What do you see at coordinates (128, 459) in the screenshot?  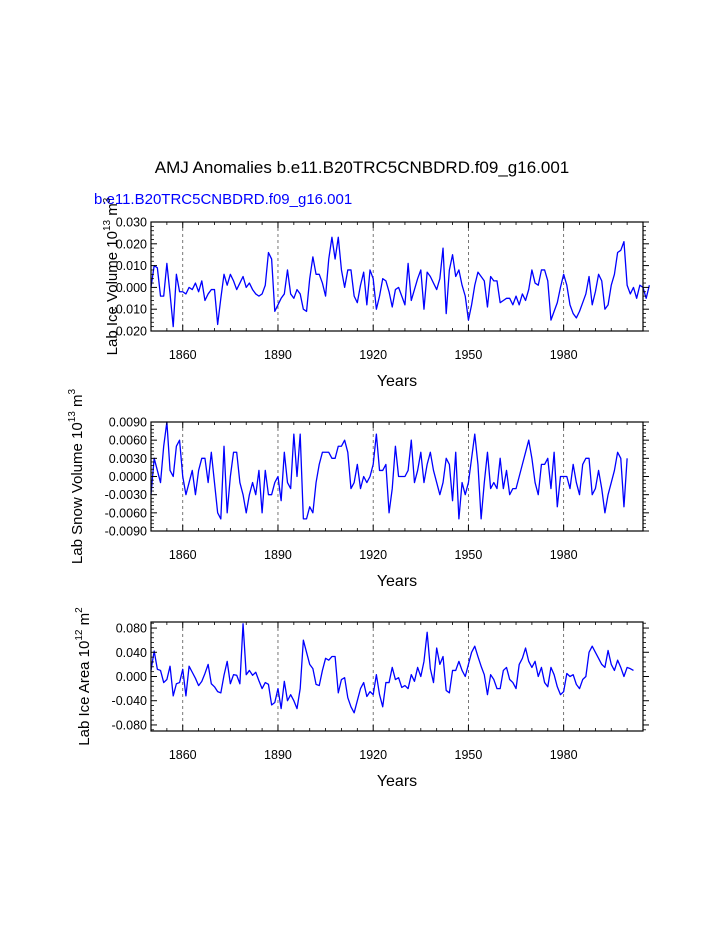 I see `y-tick-label: 0.0030` at bounding box center [128, 459].